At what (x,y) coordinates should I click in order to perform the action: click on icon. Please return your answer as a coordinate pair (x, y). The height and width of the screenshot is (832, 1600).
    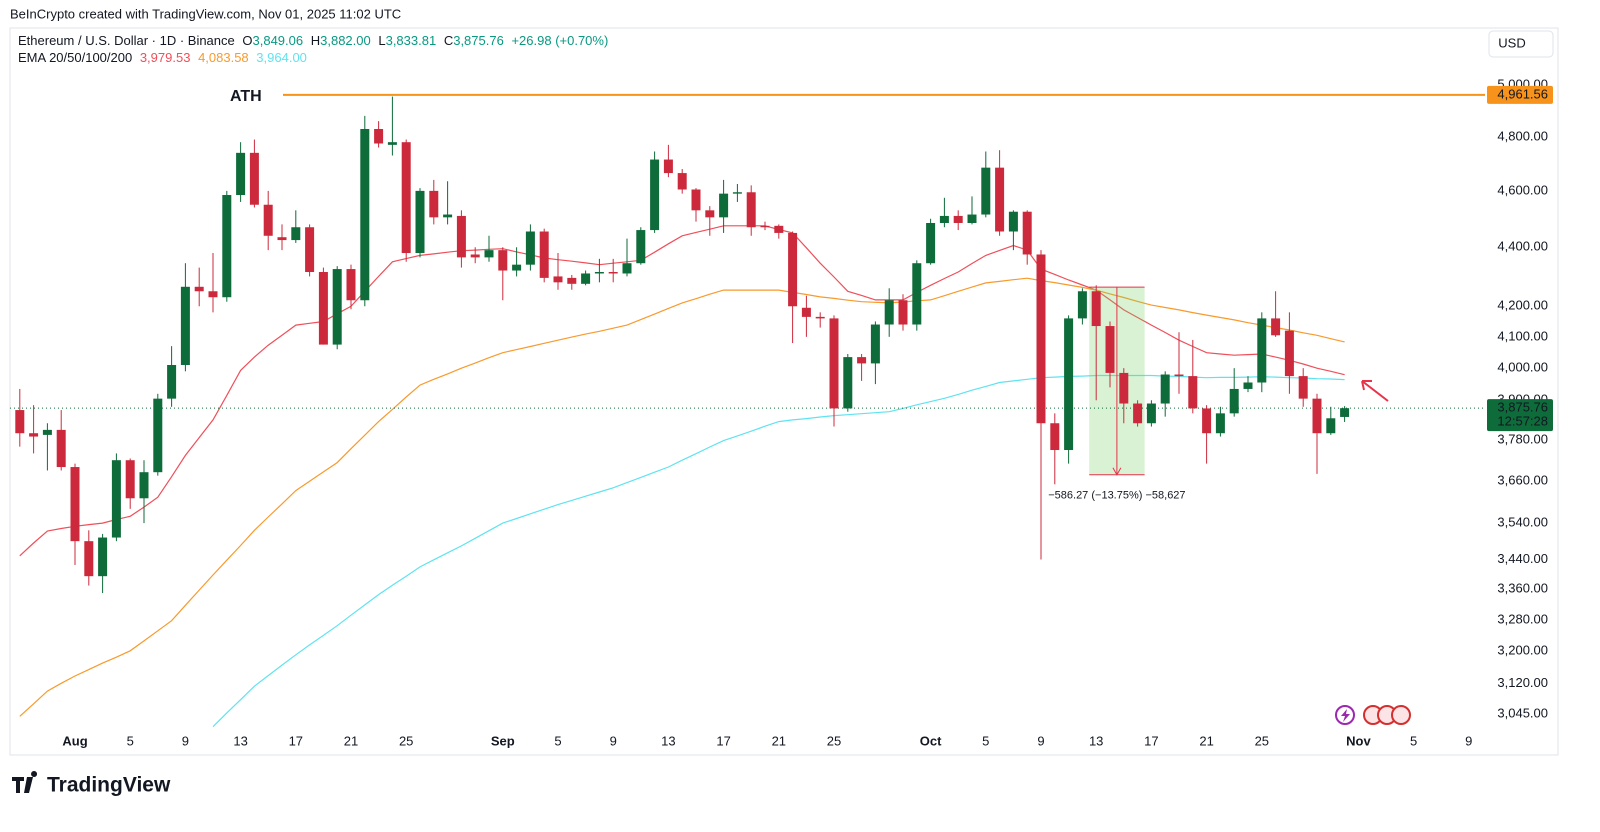
    Looking at the image, I should click on (1401, 715).